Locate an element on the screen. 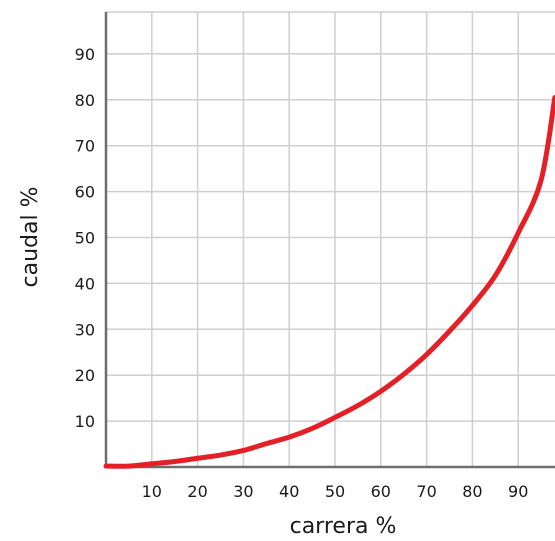 This screenshot has height=541, width=555. x-tick-label-50: 50 is located at coordinates (335, 491).